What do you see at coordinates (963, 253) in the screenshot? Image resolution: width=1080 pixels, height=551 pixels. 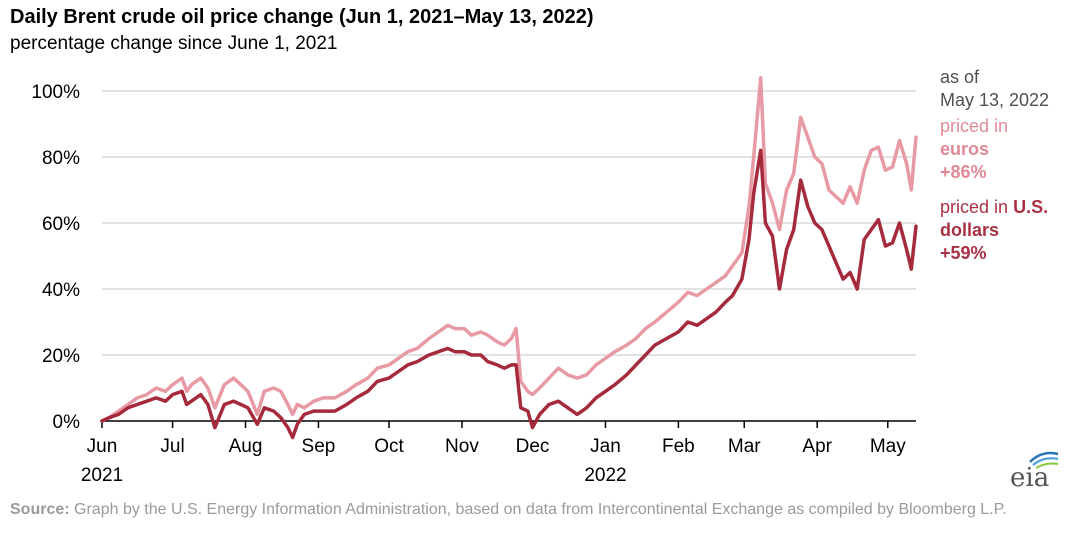 I see `legend-dollars-value: +59%` at bounding box center [963, 253].